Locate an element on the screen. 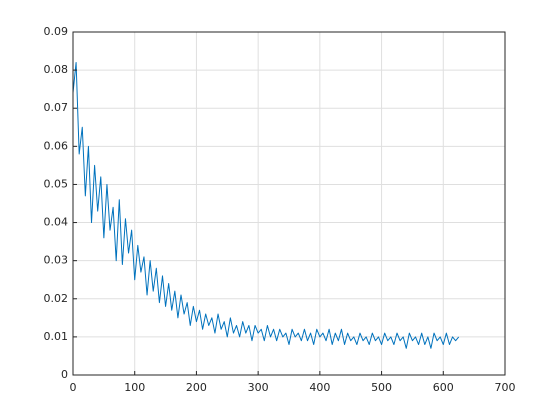  x-tick-label: 700 is located at coordinates (505, 387).